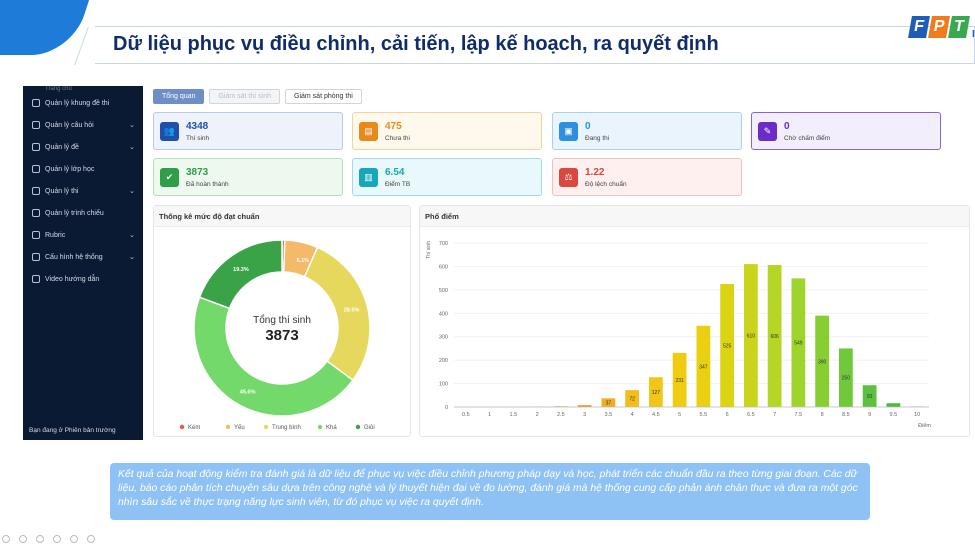 Image resolution: width=975 pixels, height=544 pixels. Describe the element at coordinates (446, 408) in the screenshot. I see `y-tick-label: 0` at that location.